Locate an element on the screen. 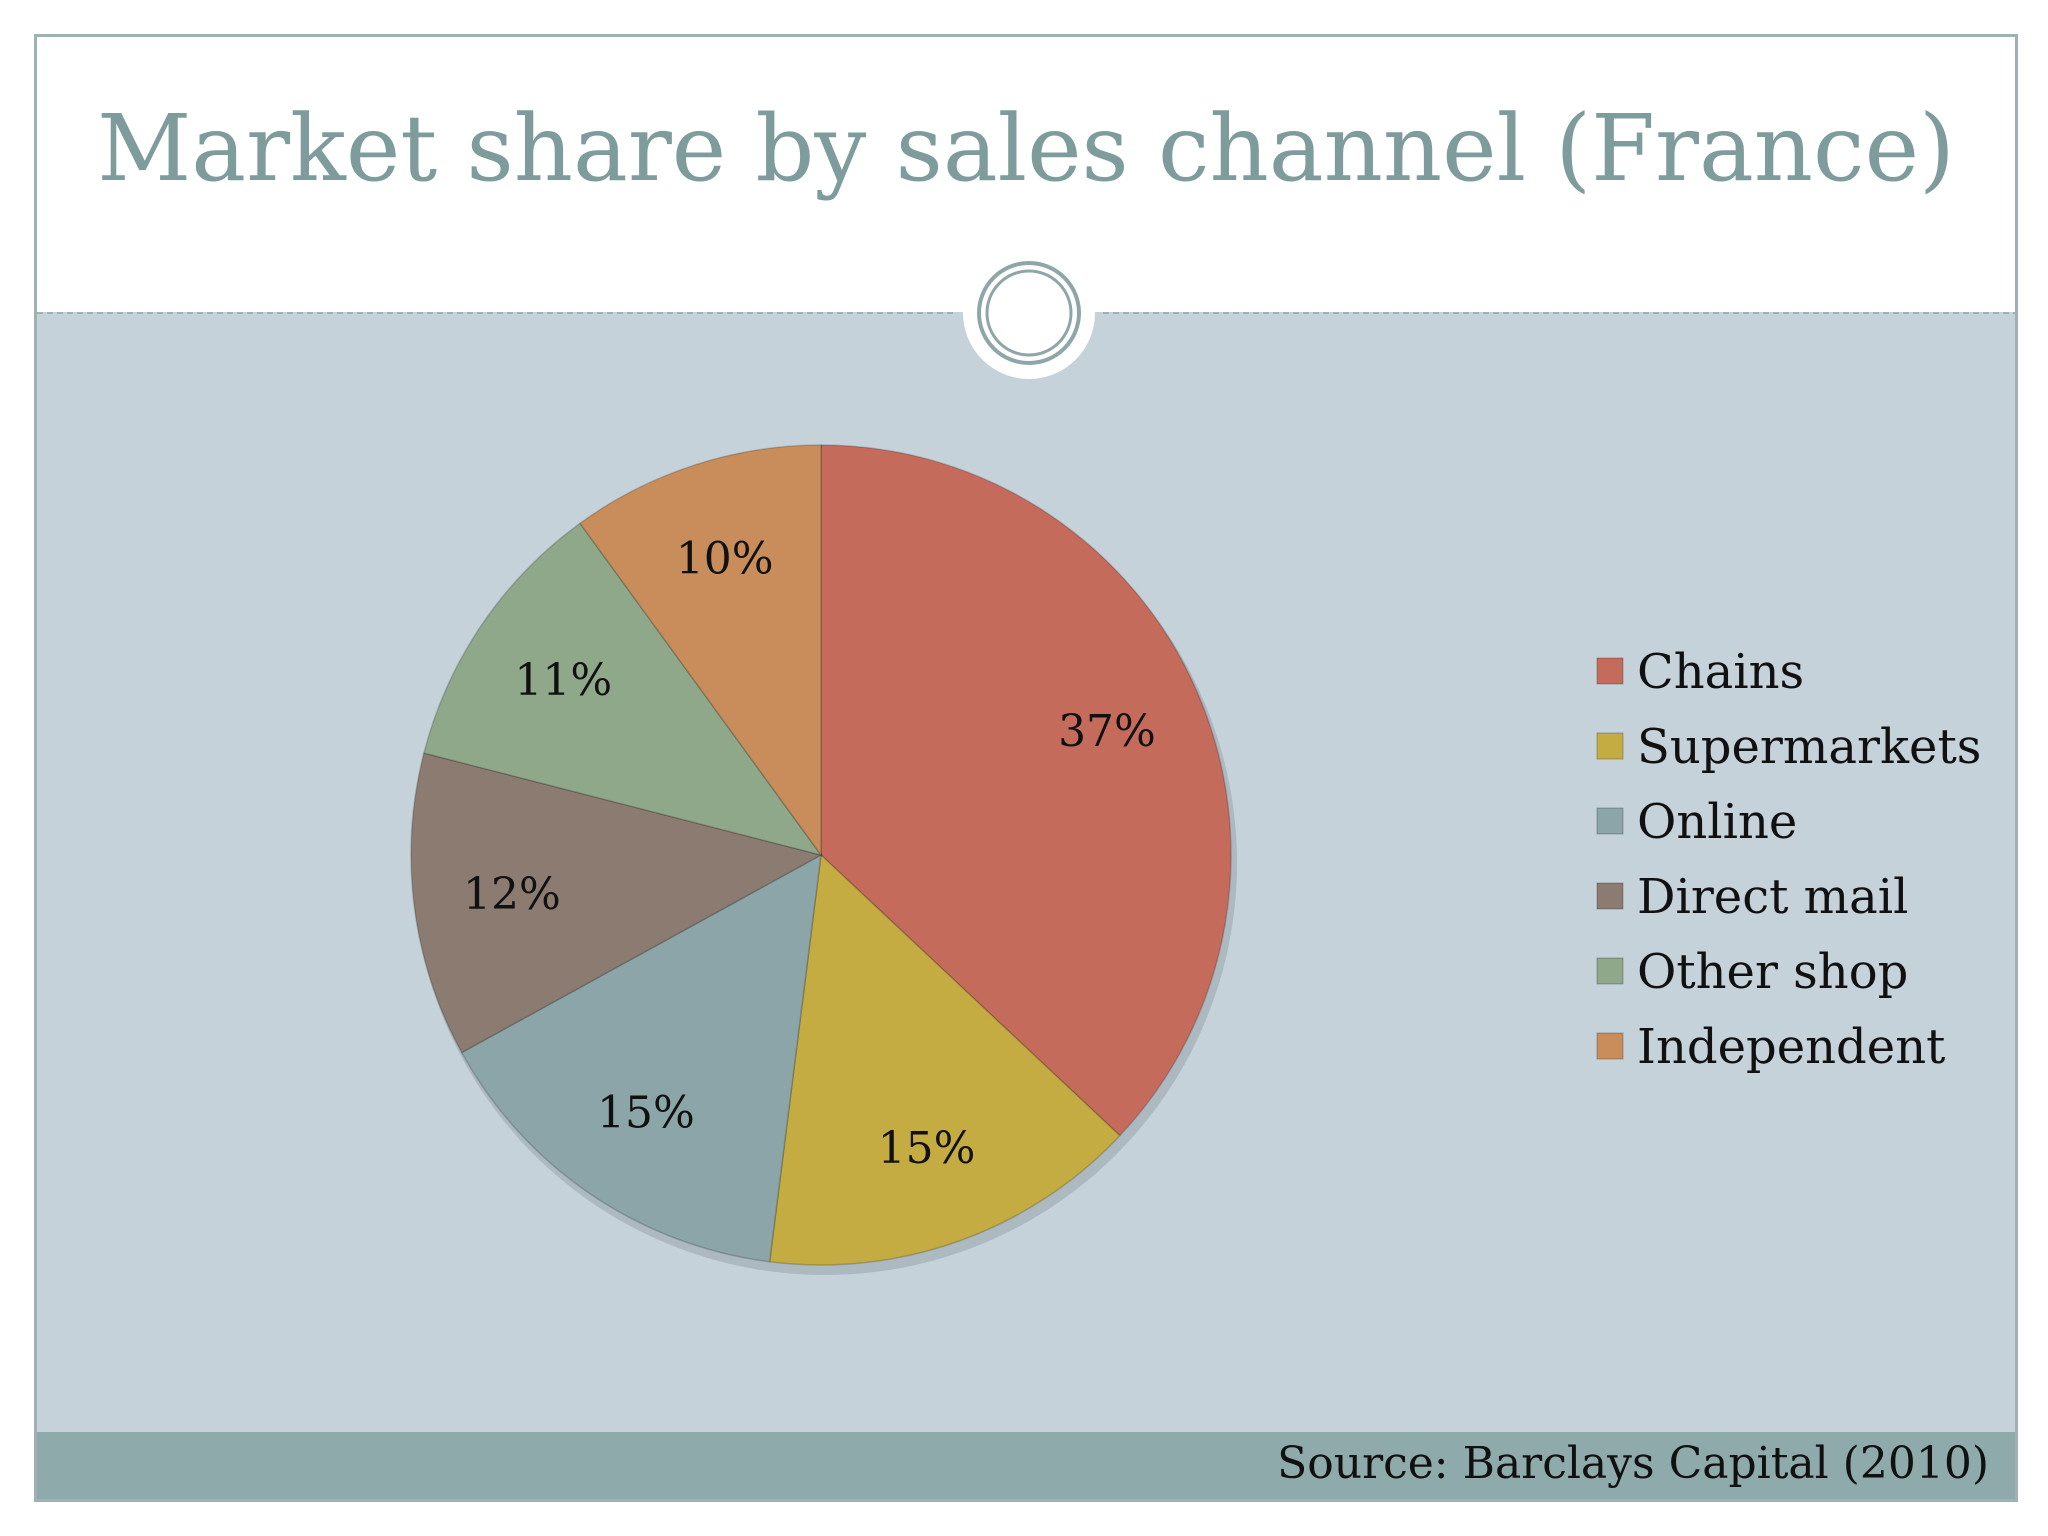 Image resolution: width=2048 pixels, height=1536 pixels. pie-slice-online is located at coordinates (641, 1058).